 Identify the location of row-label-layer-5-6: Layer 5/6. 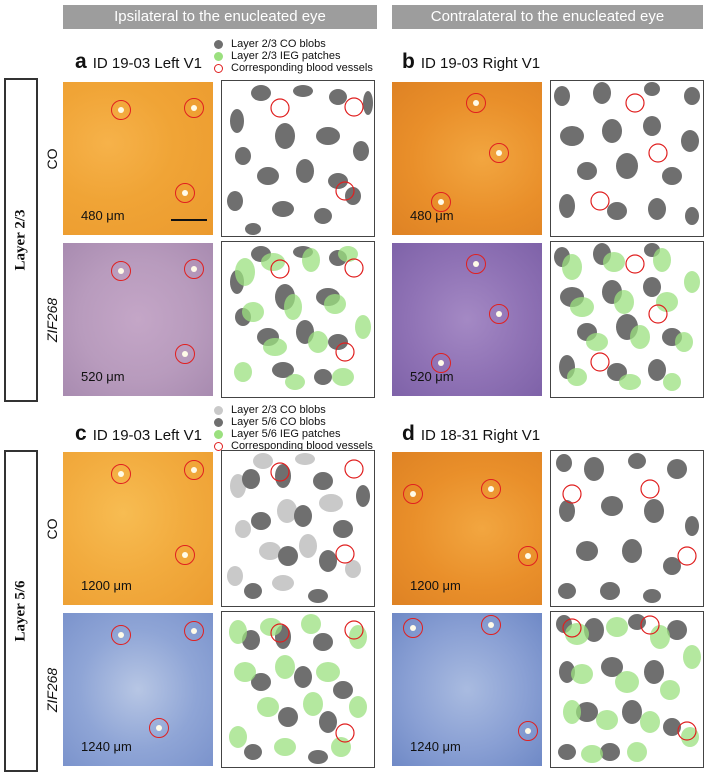
(21, 611).